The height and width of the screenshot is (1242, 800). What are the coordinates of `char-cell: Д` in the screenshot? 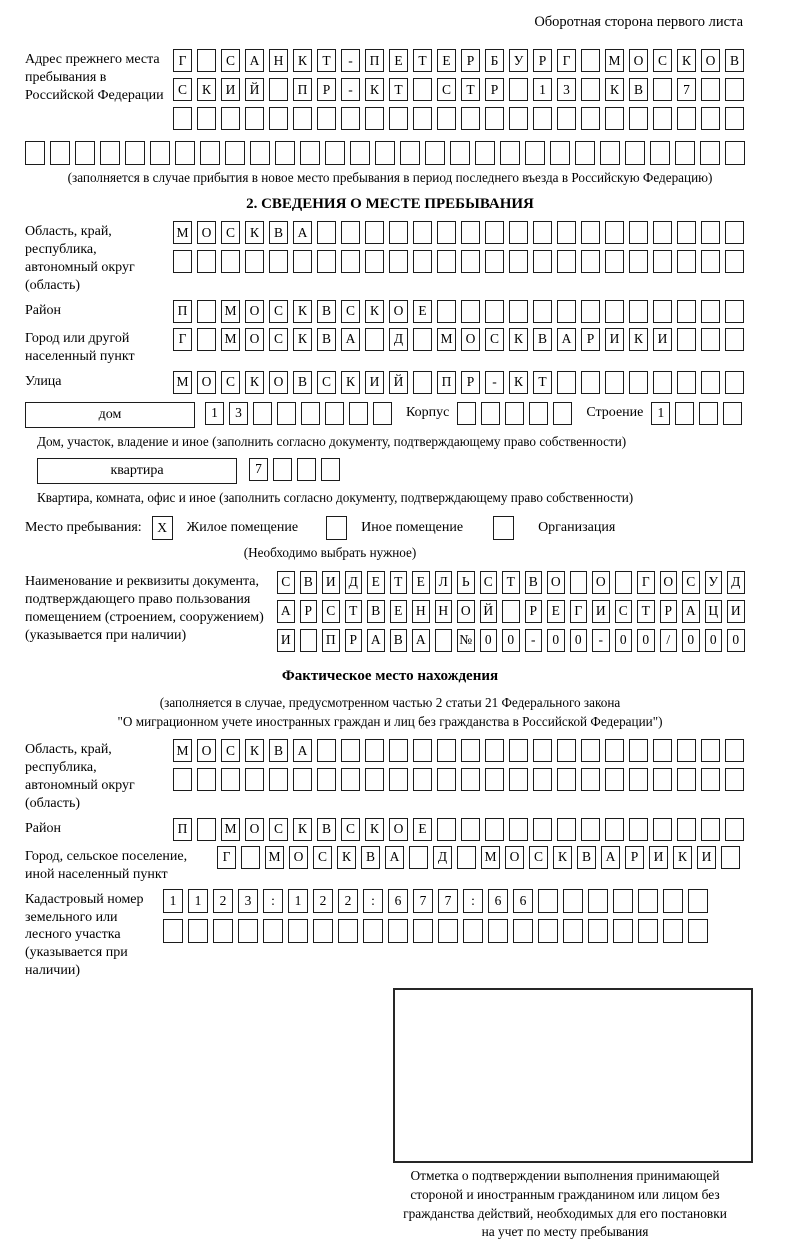 It's located at (442, 857).